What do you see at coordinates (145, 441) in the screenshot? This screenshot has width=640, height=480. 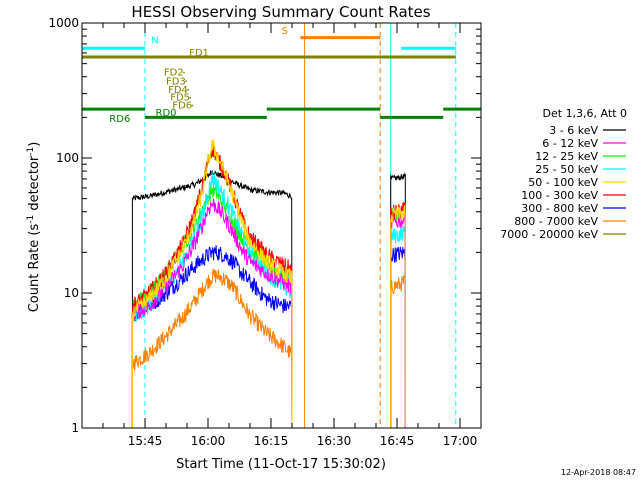 I see `x-tick-label: 15:45` at bounding box center [145, 441].